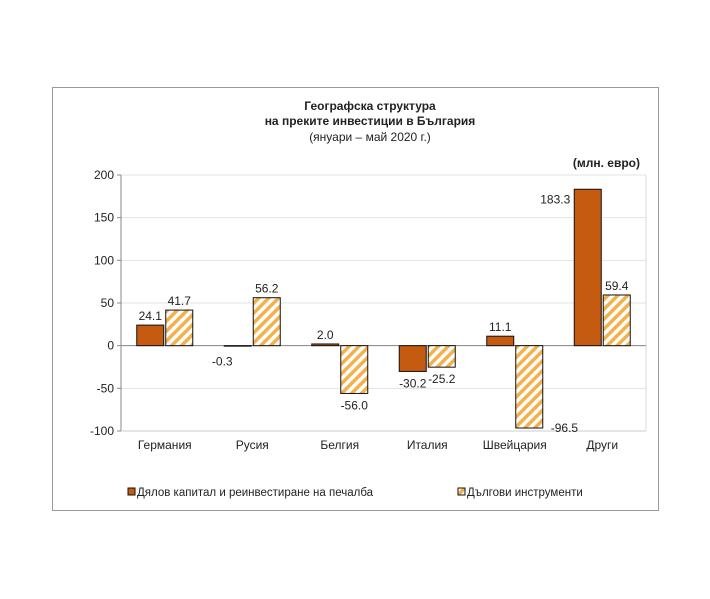  What do you see at coordinates (370, 106) in the screenshot?
I see `chart-title-line-1: Географска структура` at bounding box center [370, 106].